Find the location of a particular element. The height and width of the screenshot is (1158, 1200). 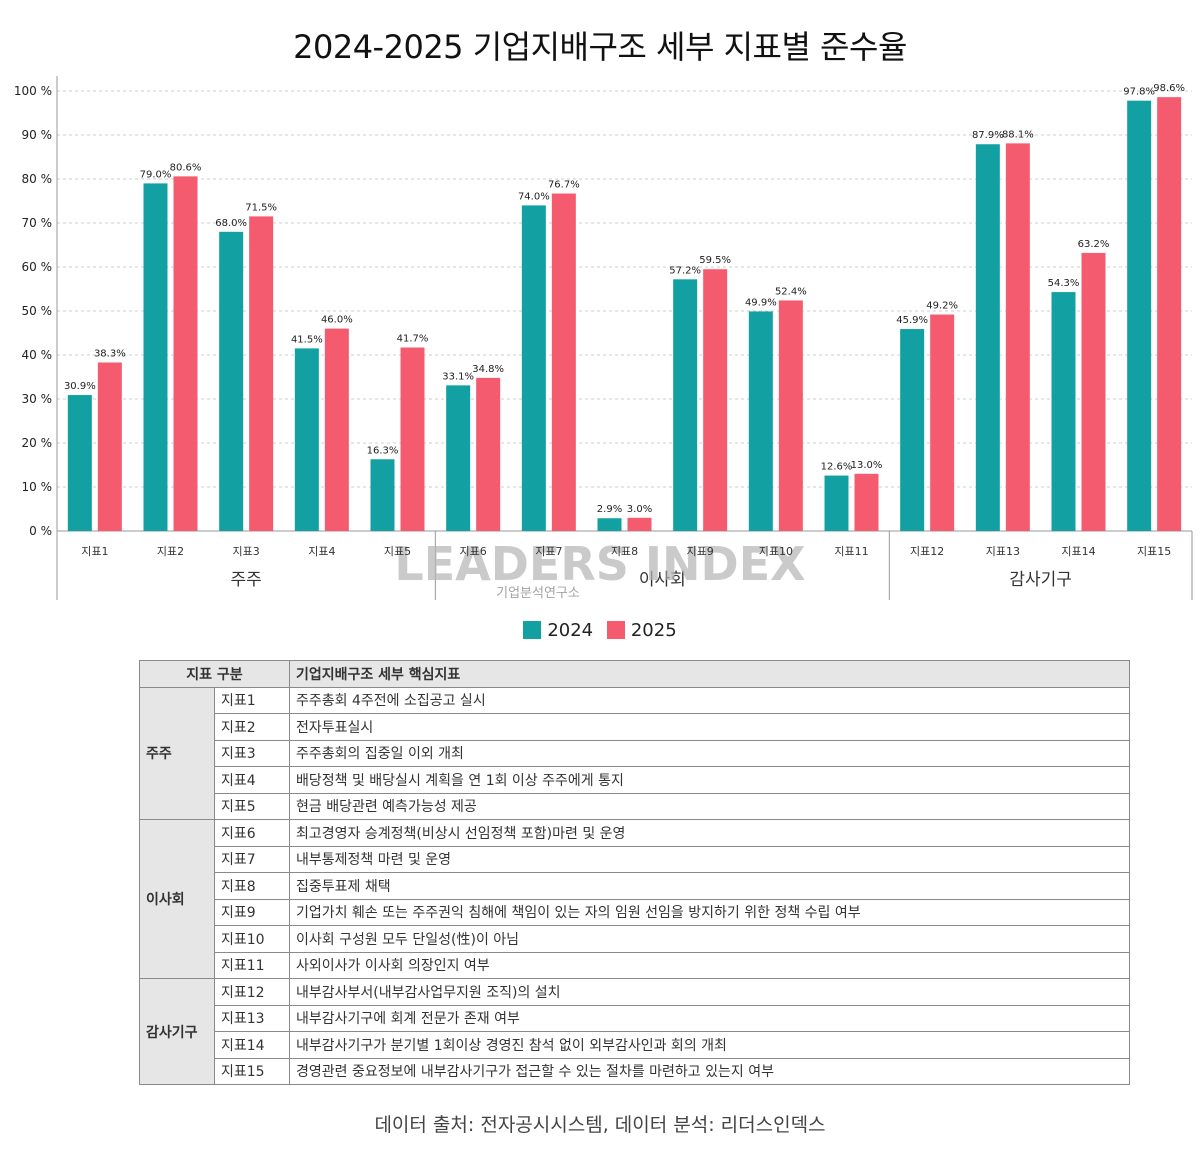

table-code-cell: 지표1 is located at coordinates (252, 700).